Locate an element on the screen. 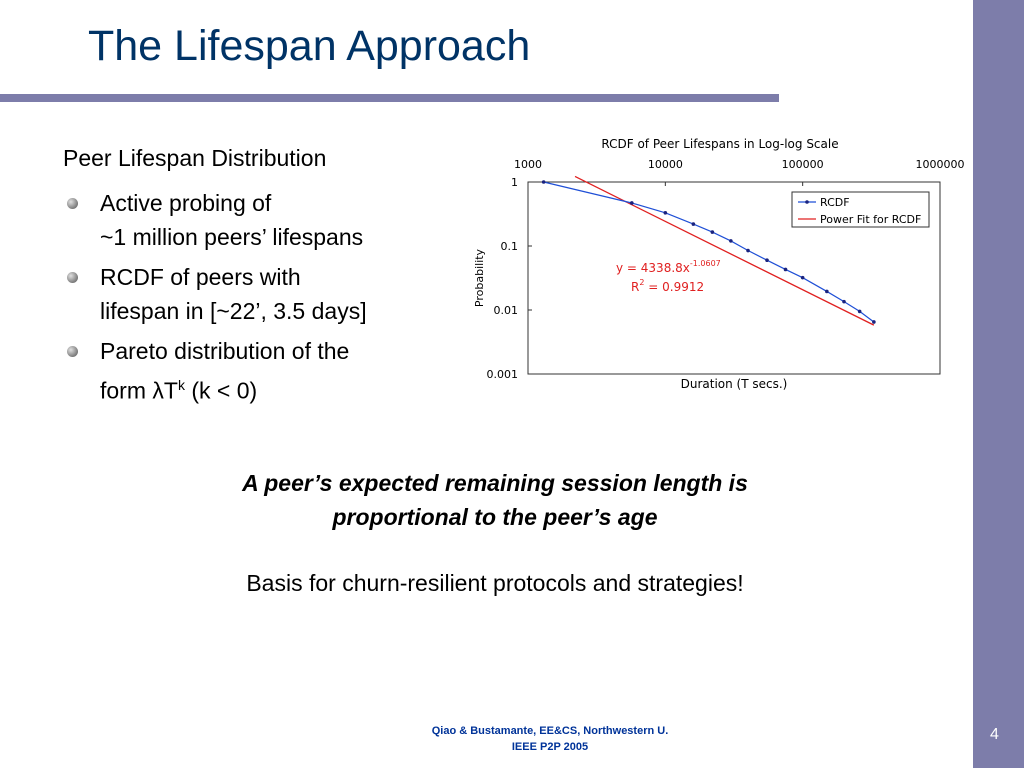  legend-rcdf-marker is located at coordinates (807, 202).